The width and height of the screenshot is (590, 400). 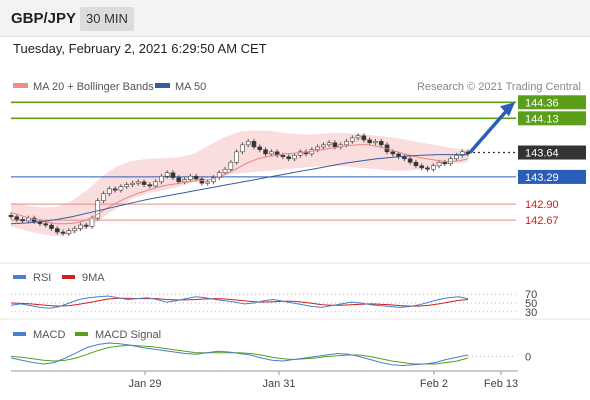 What do you see at coordinates (488, 131) in the screenshot?
I see `projection-arrow` at bounding box center [488, 131].